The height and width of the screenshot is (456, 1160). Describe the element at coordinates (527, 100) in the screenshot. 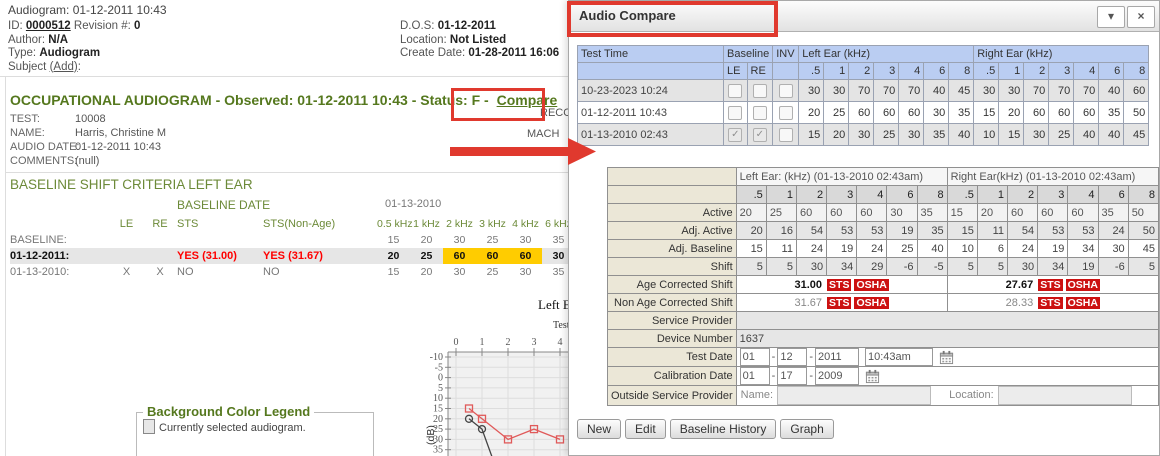

I see `compare-link: Compare` at that location.